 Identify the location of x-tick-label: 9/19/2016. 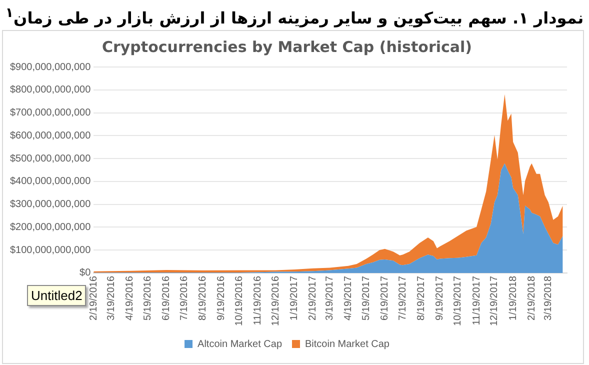
(222, 298).